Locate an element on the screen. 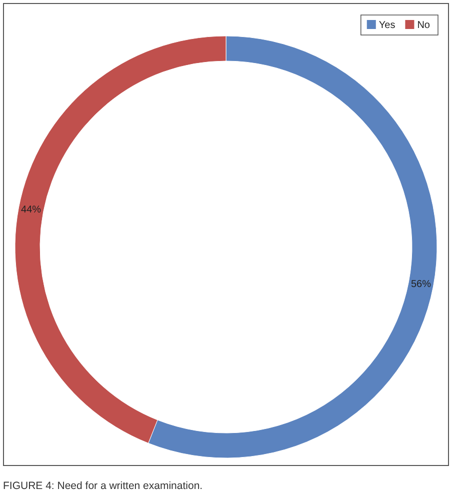 The width and height of the screenshot is (454, 499). data-label: 56% is located at coordinates (421, 284).